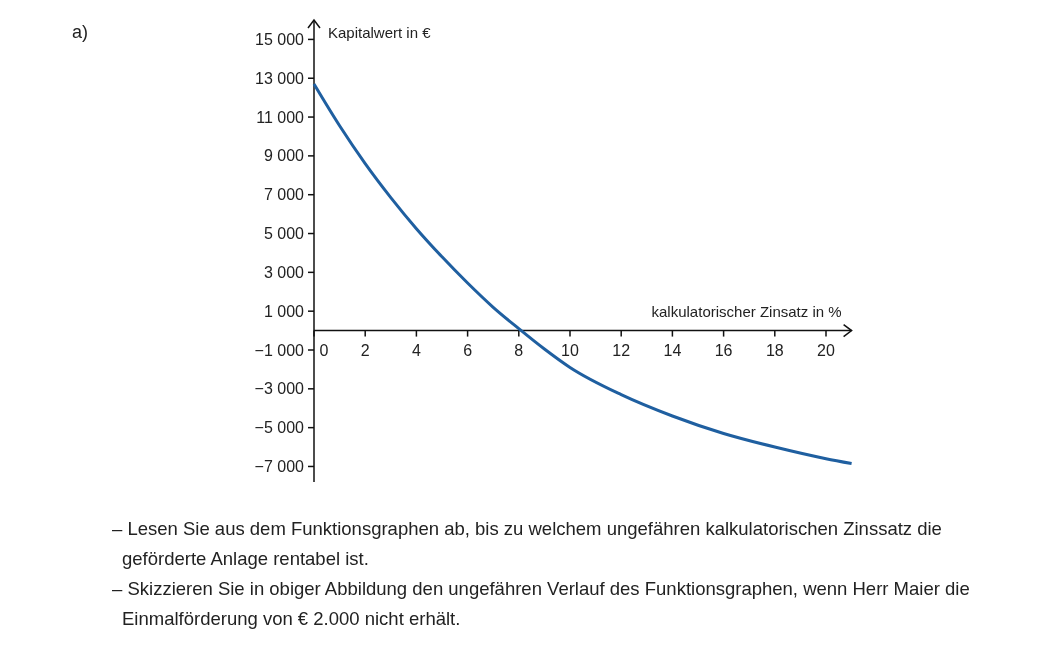 This screenshot has width=1040, height=649. Describe the element at coordinates (570, 351) in the screenshot. I see `x-tick-label: 10` at that location.